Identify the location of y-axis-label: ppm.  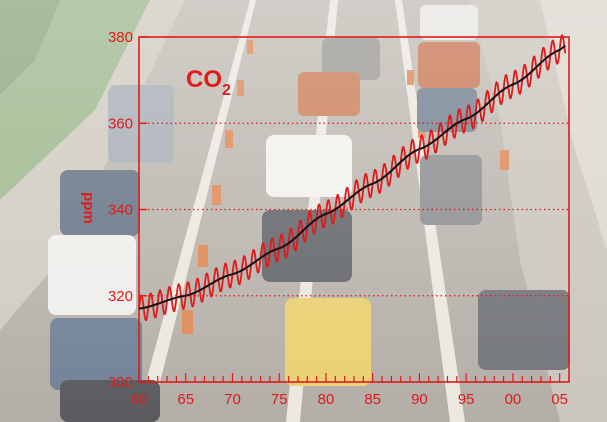
(88, 208).